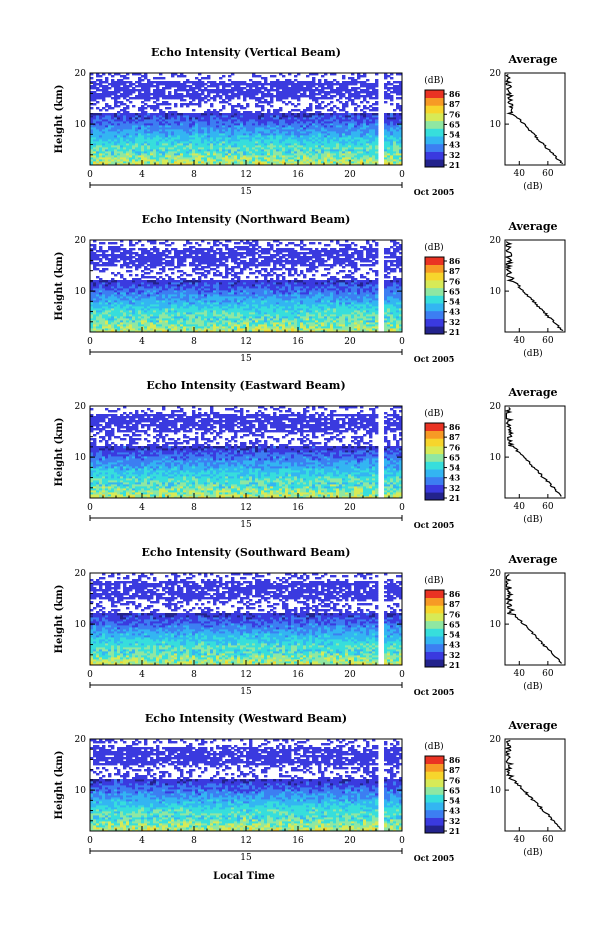  Describe the element at coordinates (434, 109) in the screenshot. I see `colorbar-segment` at that location.